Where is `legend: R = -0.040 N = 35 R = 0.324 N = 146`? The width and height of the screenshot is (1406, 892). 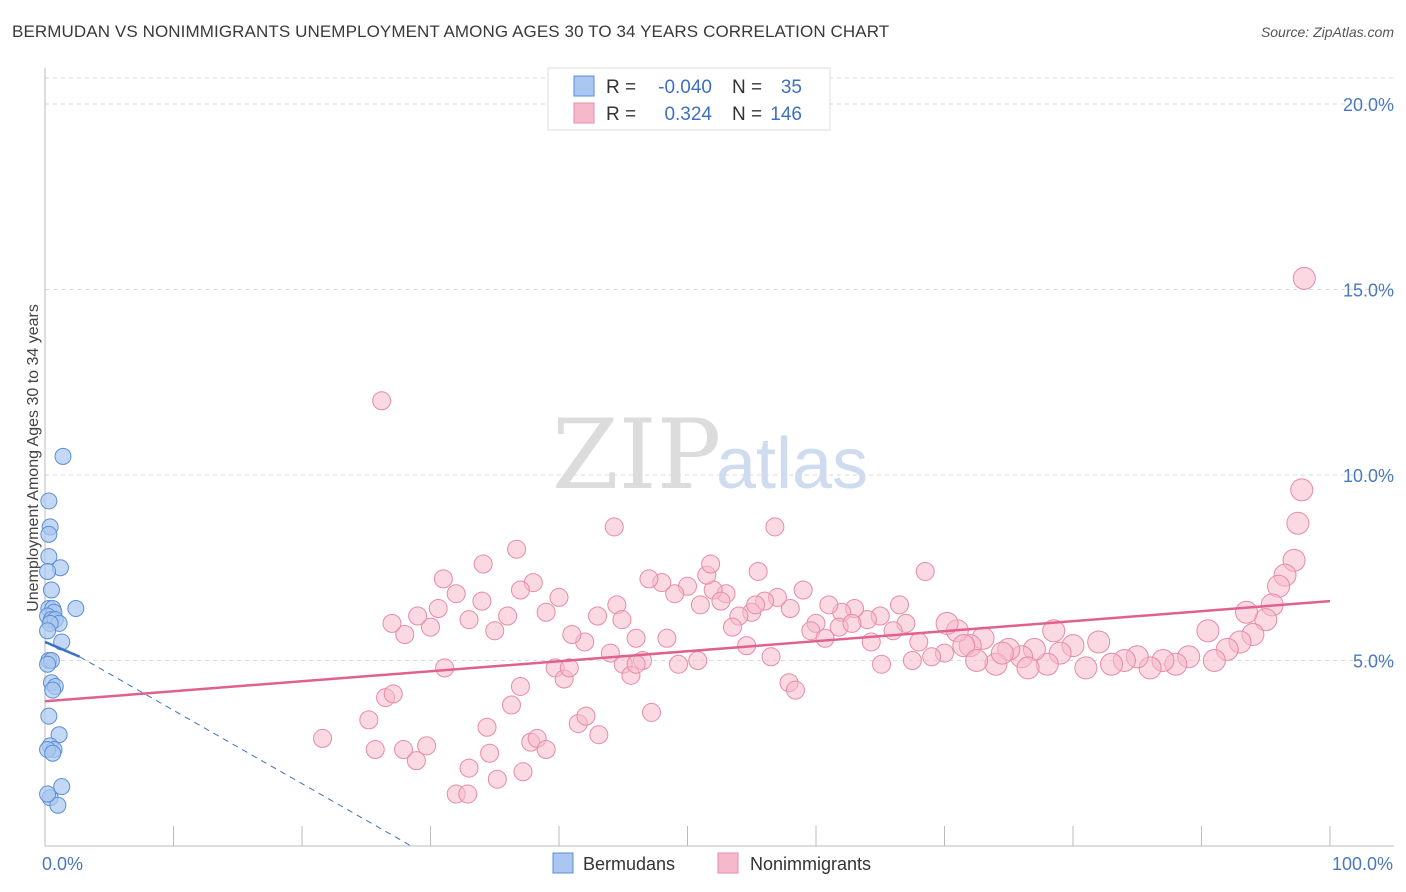
legend: R = -0.040 N = 35 R = 0.324 N = 146 is located at coordinates (689, 99).